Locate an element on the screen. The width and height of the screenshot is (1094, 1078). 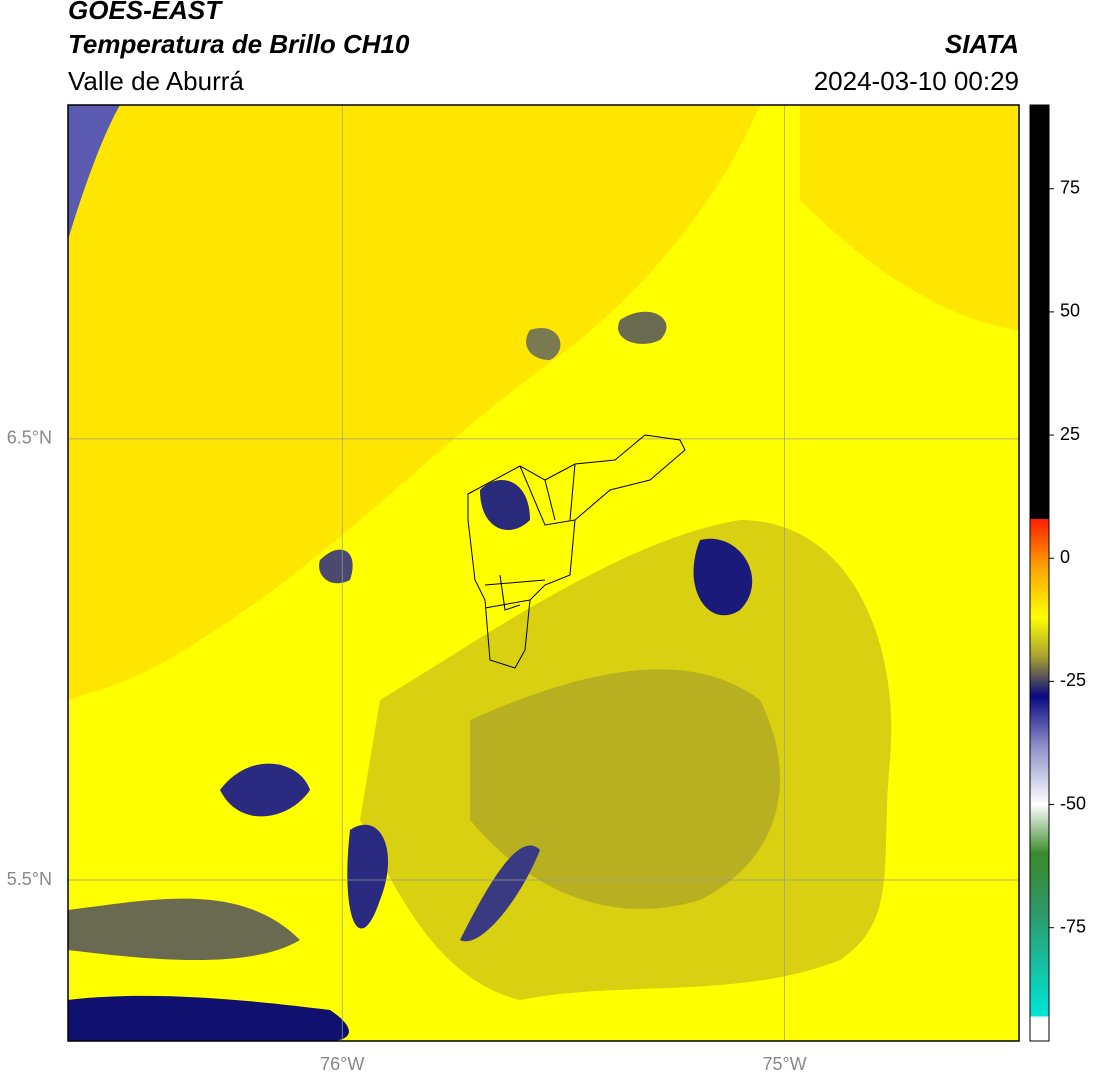
datetime: 2024-03-10 00:29 is located at coordinates (916, 81).